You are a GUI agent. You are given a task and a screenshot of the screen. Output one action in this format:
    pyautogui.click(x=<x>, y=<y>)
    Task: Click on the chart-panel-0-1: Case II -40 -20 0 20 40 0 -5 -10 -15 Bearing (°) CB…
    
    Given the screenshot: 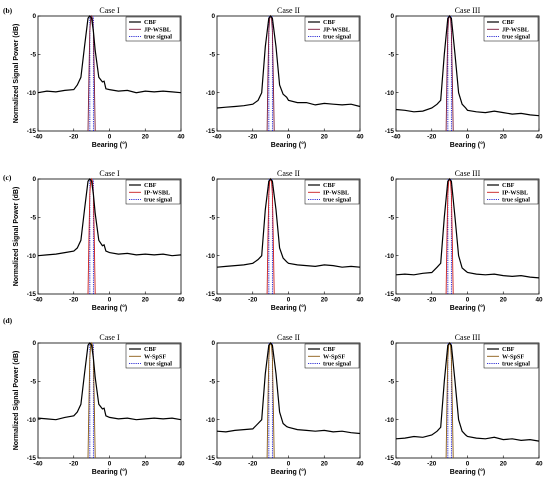 What is the action you would take?
    pyautogui.click(x=285, y=77)
    